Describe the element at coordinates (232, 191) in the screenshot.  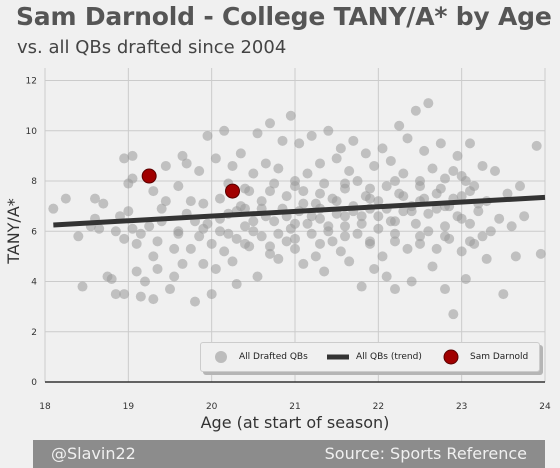
I see `darnold-point` at that location.